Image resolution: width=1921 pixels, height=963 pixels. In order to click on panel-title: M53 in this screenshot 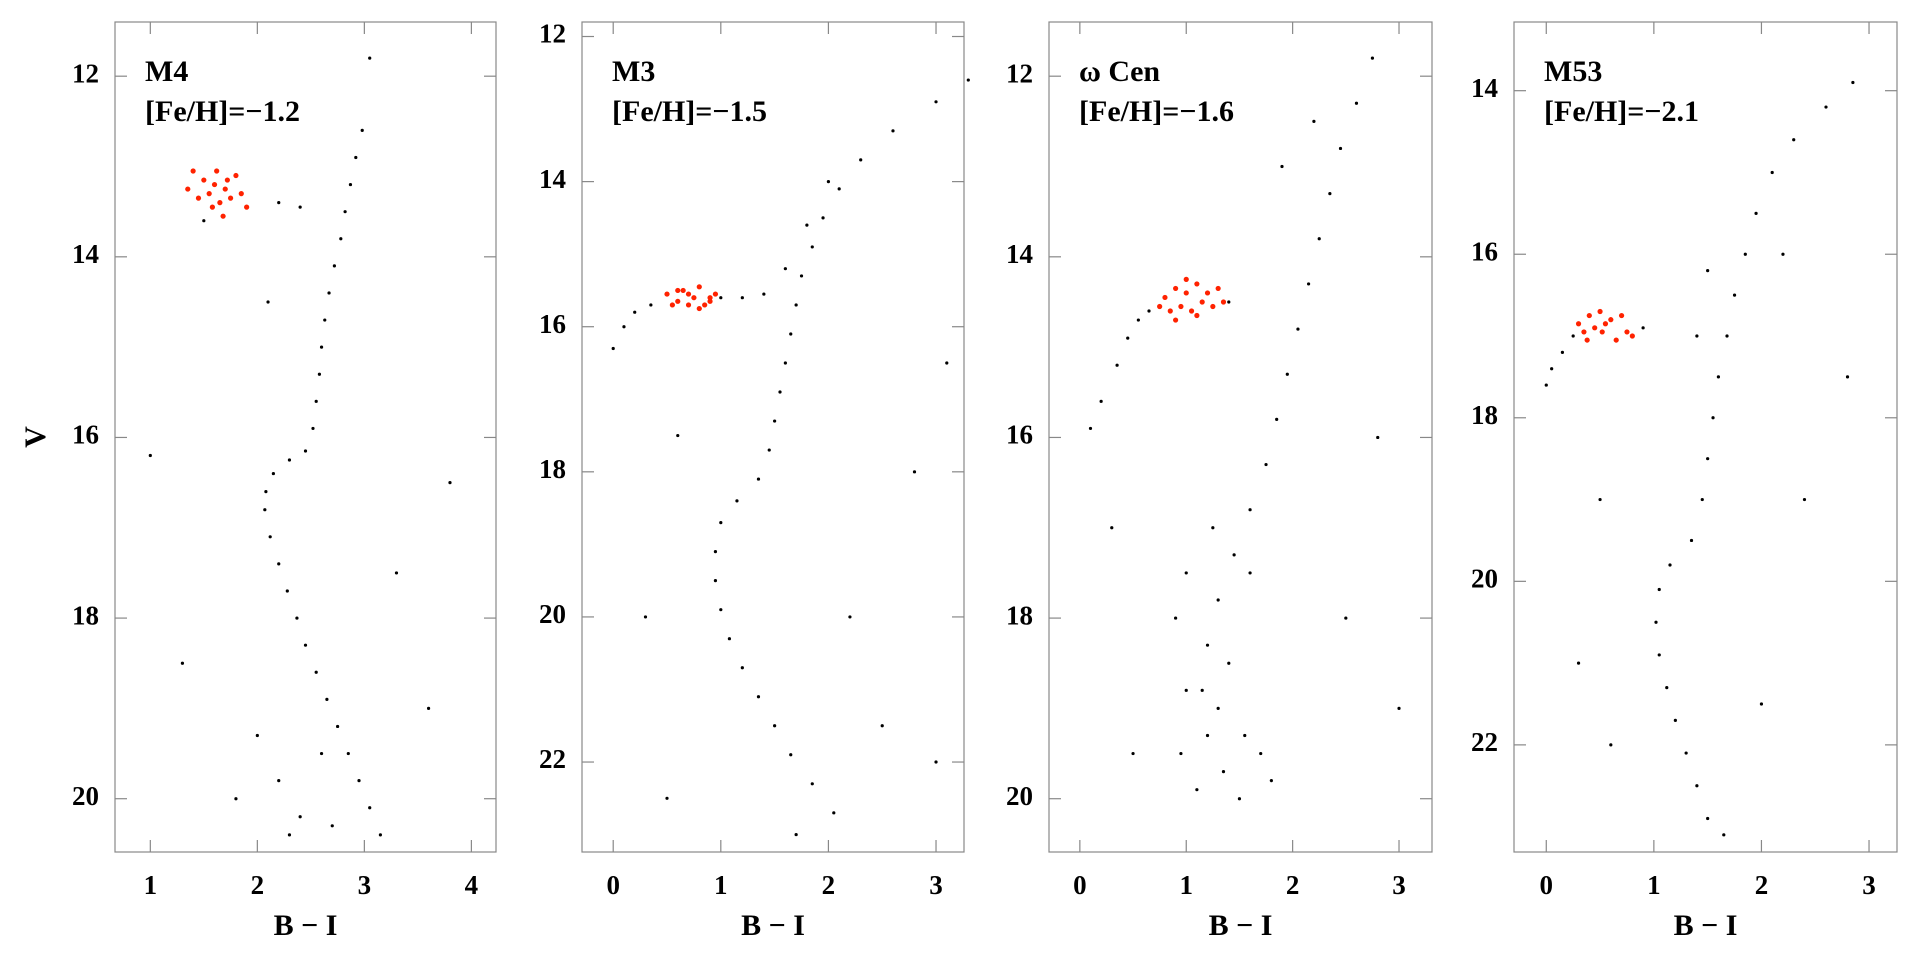, I will do `click(1573, 71)`.